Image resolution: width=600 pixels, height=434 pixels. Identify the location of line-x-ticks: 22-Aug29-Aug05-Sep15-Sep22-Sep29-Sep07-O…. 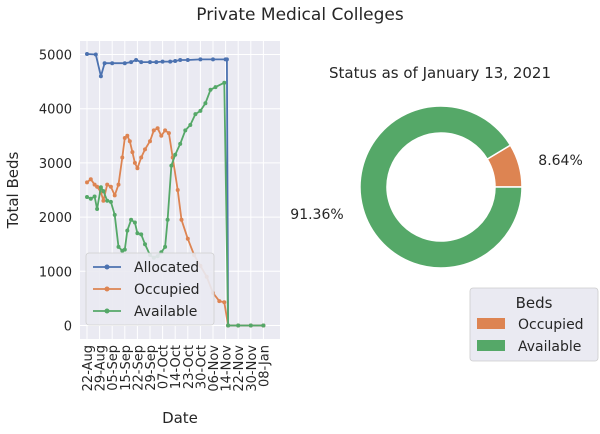
(176, 368).